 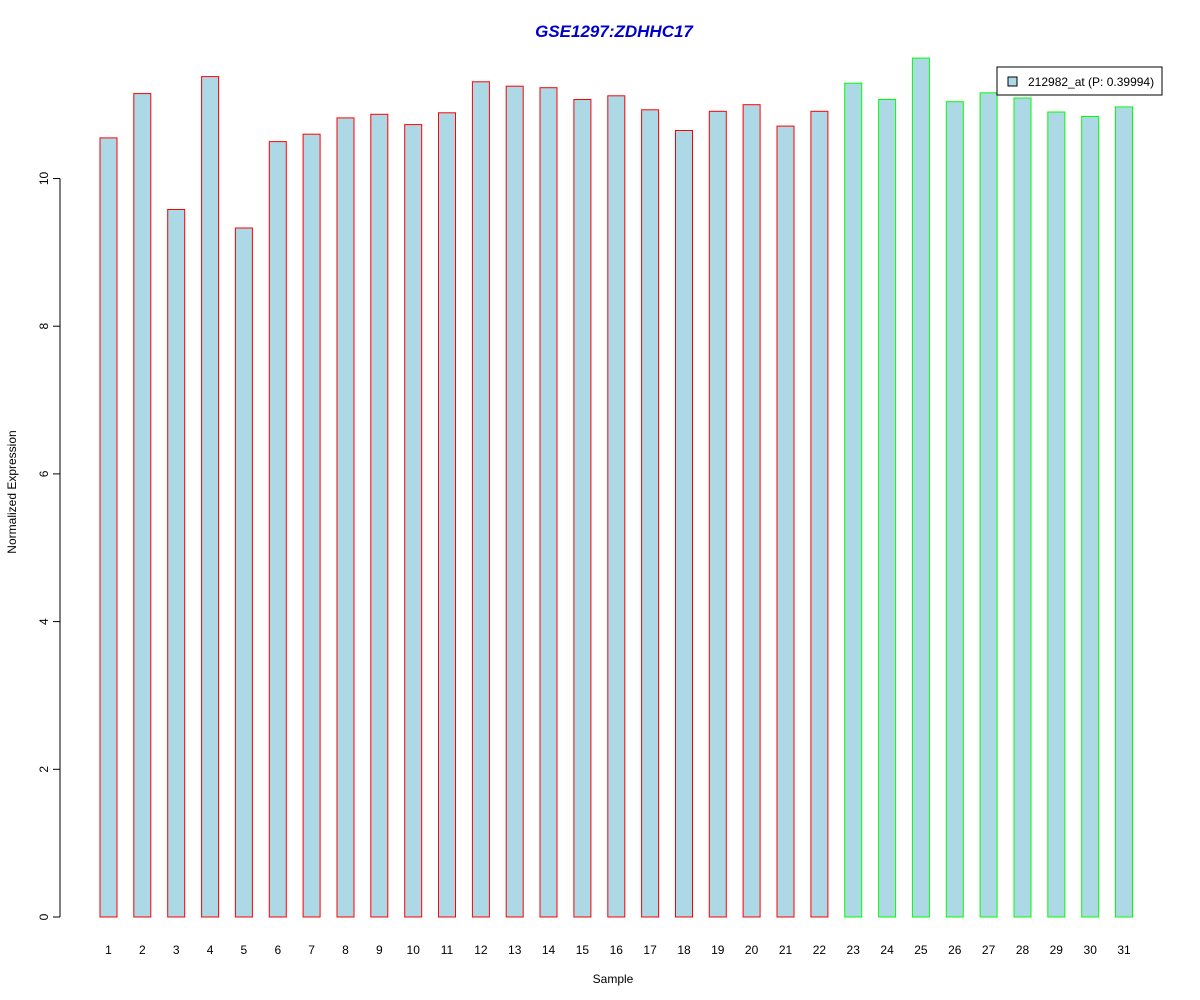 I want to click on x-tick-label: 17, so click(x=650, y=950).